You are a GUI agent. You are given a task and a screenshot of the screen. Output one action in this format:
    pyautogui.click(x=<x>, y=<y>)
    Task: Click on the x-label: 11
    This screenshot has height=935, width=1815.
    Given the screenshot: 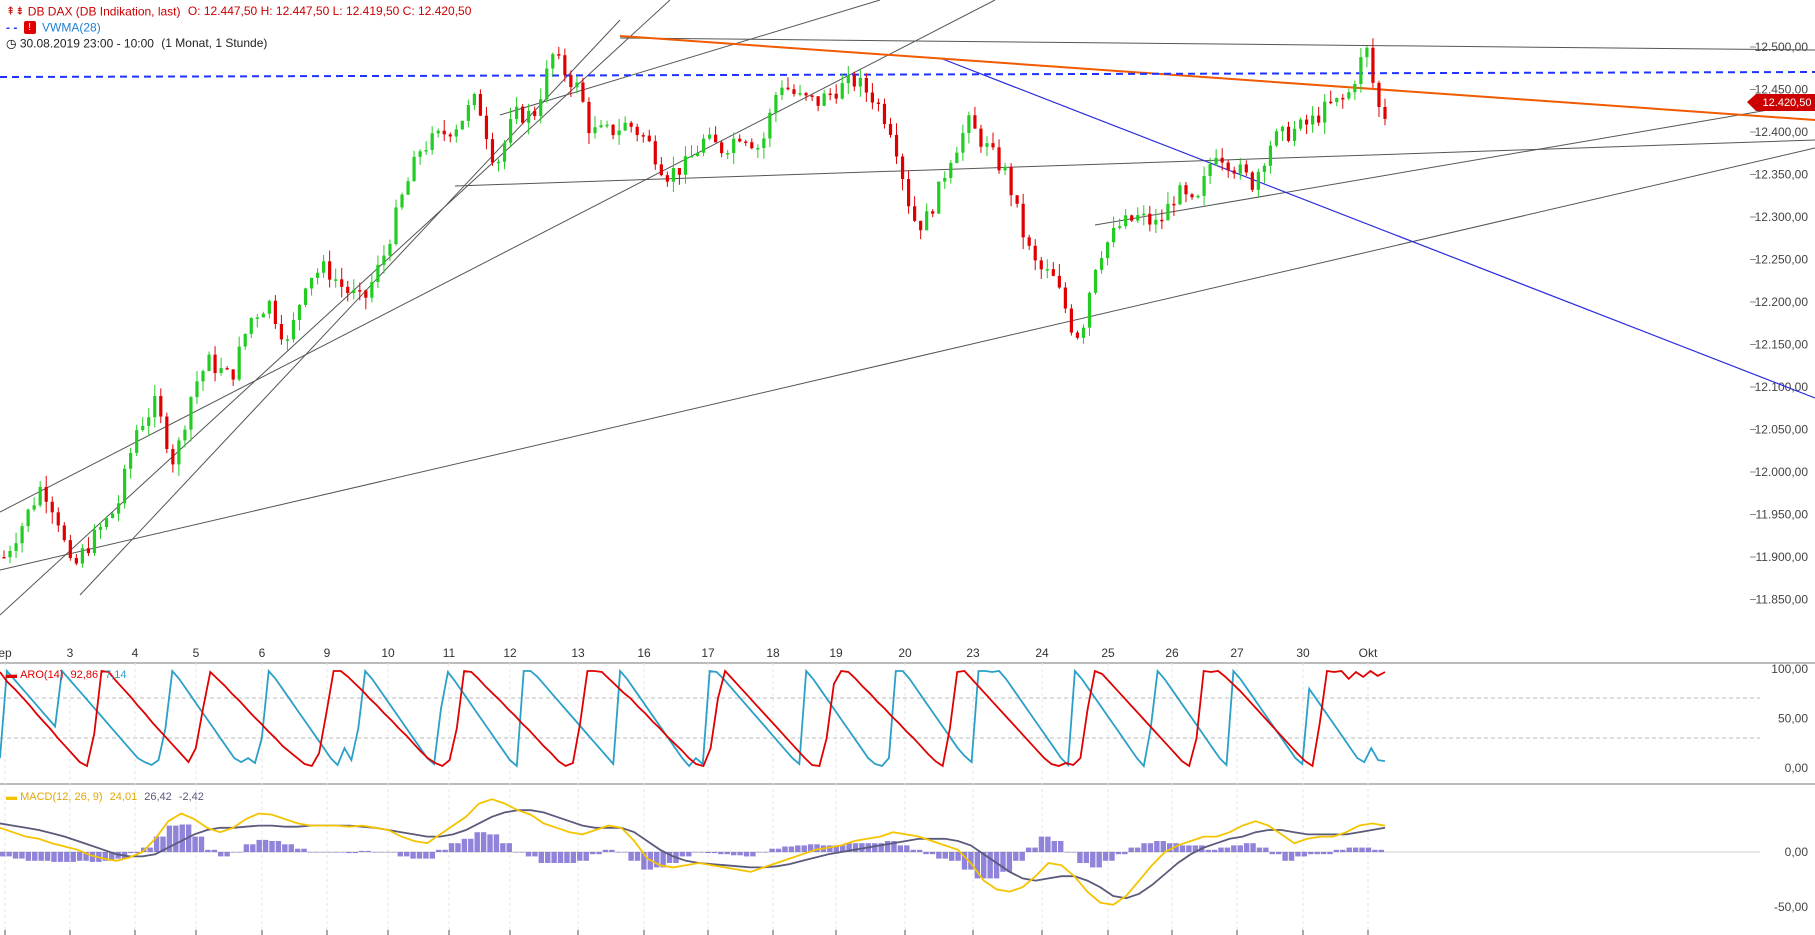 What is the action you would take?
    pyautogui.click(x=449, y=653)
    